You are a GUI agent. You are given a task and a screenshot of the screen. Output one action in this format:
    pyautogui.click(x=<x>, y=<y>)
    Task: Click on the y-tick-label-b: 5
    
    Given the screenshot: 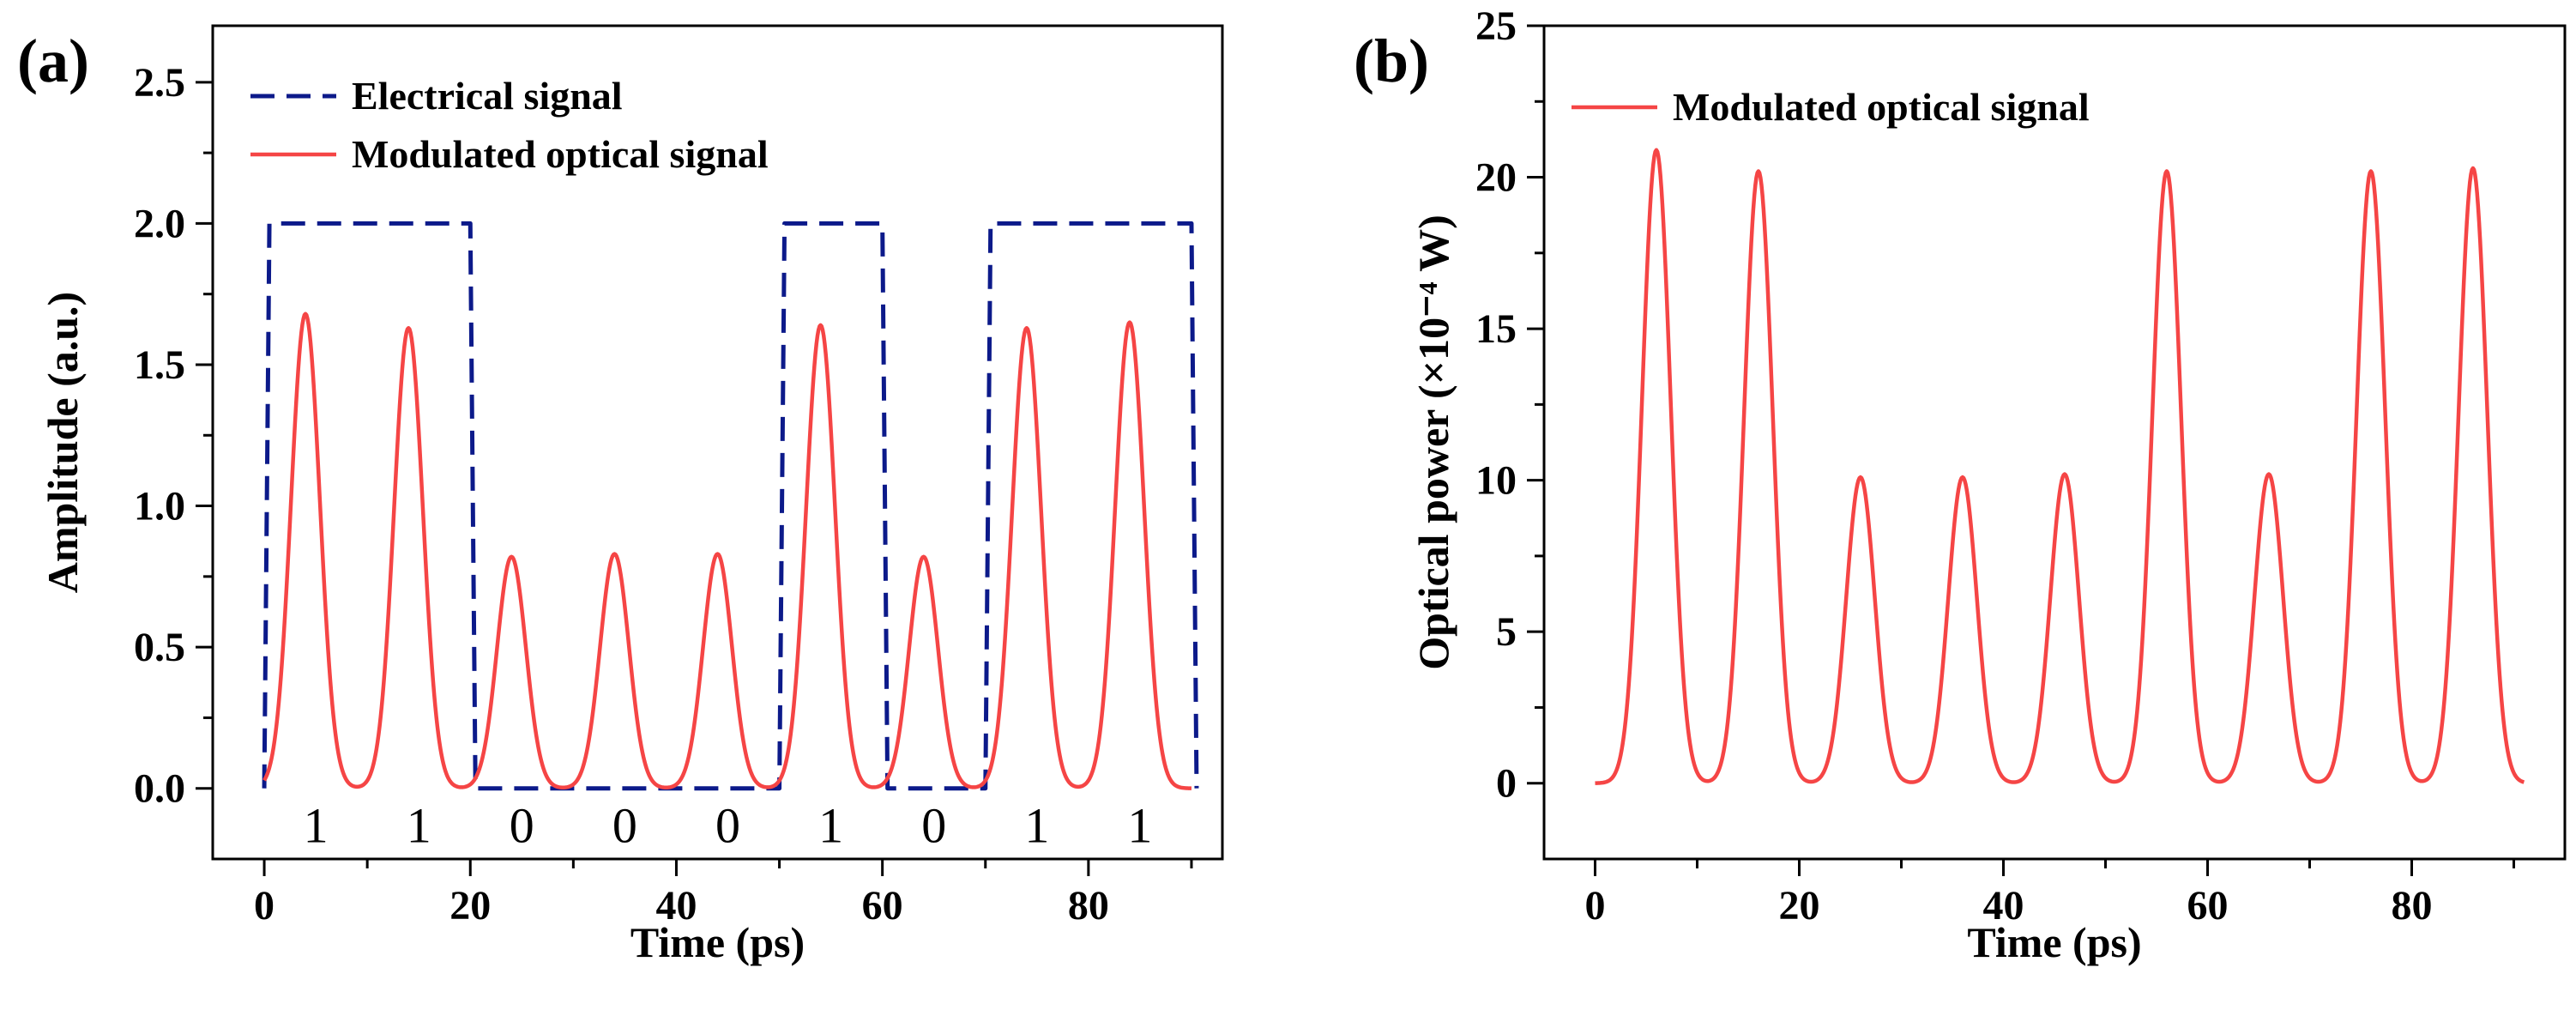 What is the action you would take?
    pyautogui.click(x=1506, y=632)
    